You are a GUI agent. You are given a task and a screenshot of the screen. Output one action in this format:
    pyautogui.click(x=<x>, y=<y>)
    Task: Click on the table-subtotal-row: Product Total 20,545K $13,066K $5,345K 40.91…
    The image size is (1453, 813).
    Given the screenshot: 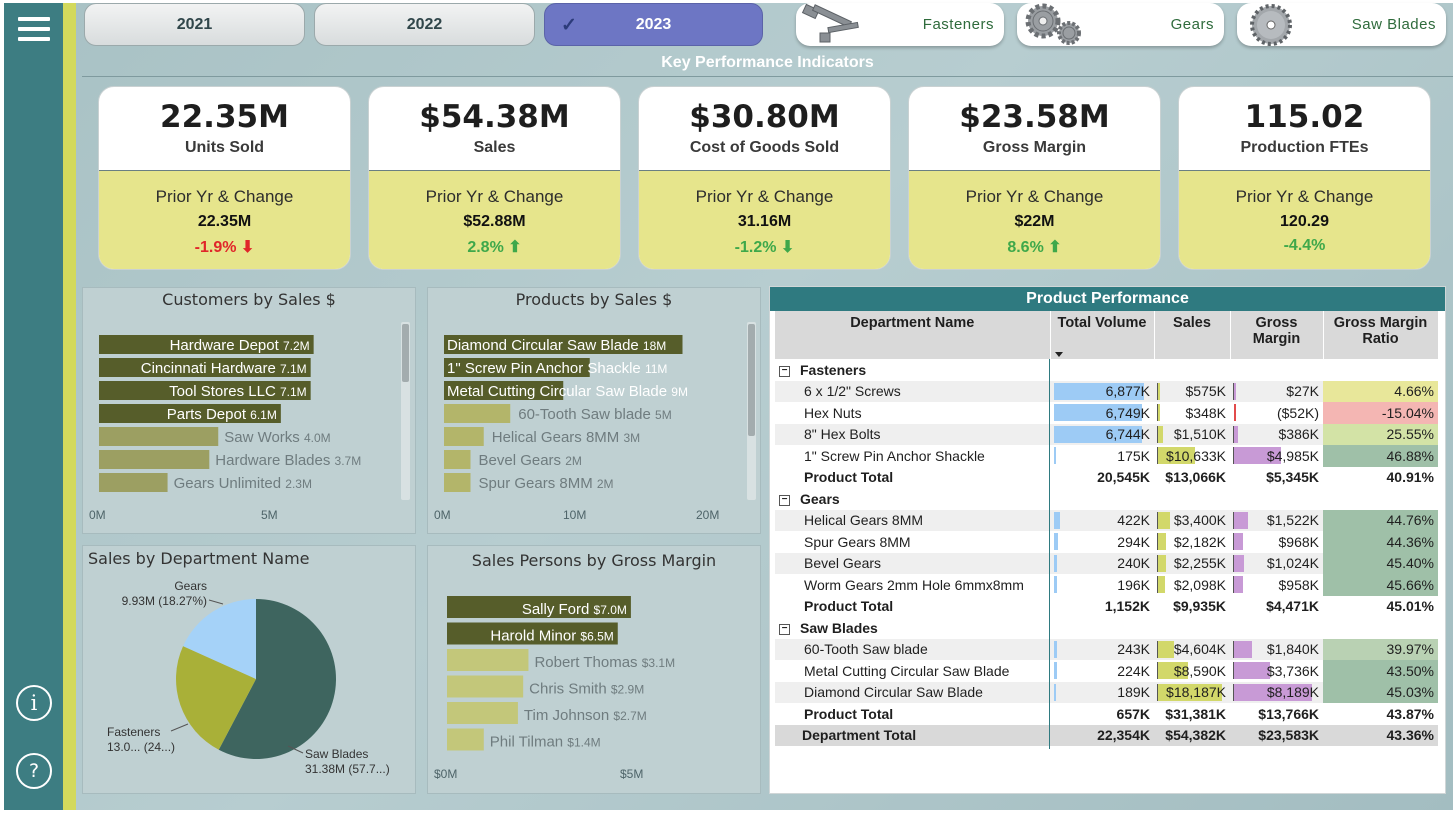 What is the action you would take?
    pyautogui.click(x=1106, y=478)
    